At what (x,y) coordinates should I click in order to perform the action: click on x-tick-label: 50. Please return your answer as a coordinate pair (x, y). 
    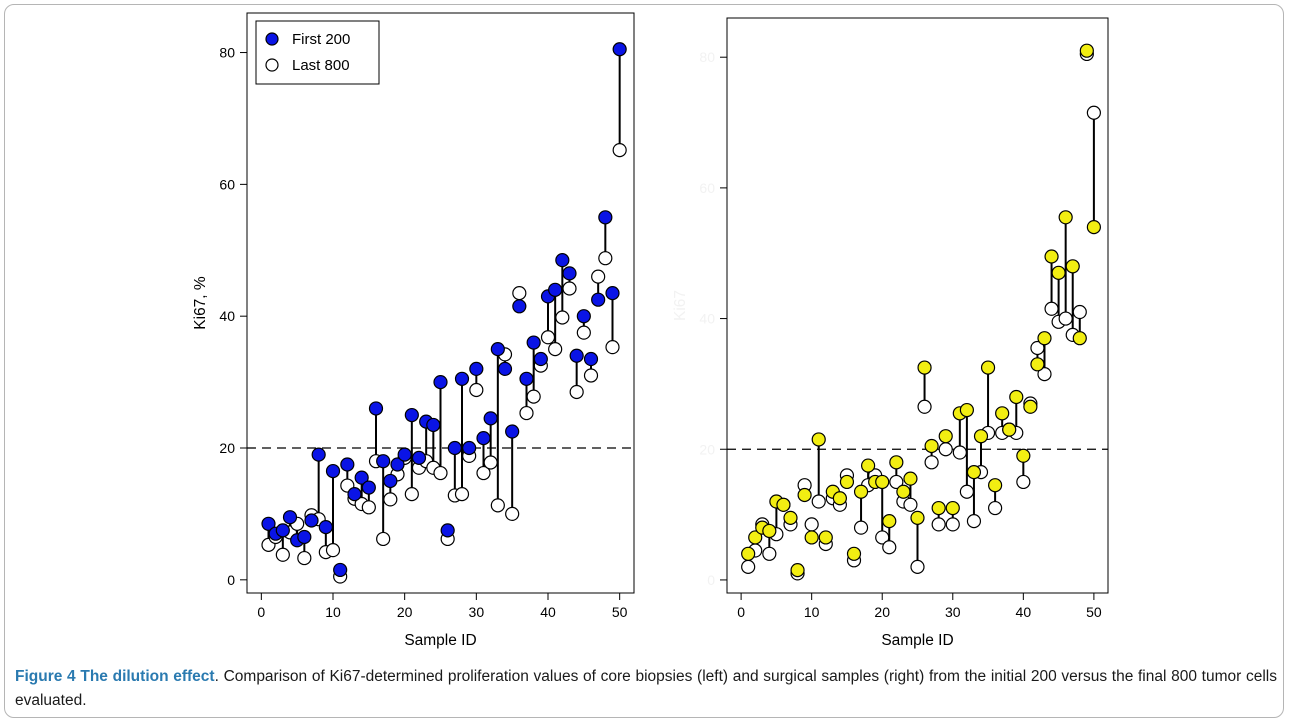
    Looking at the image, I should click on (1094, 612).